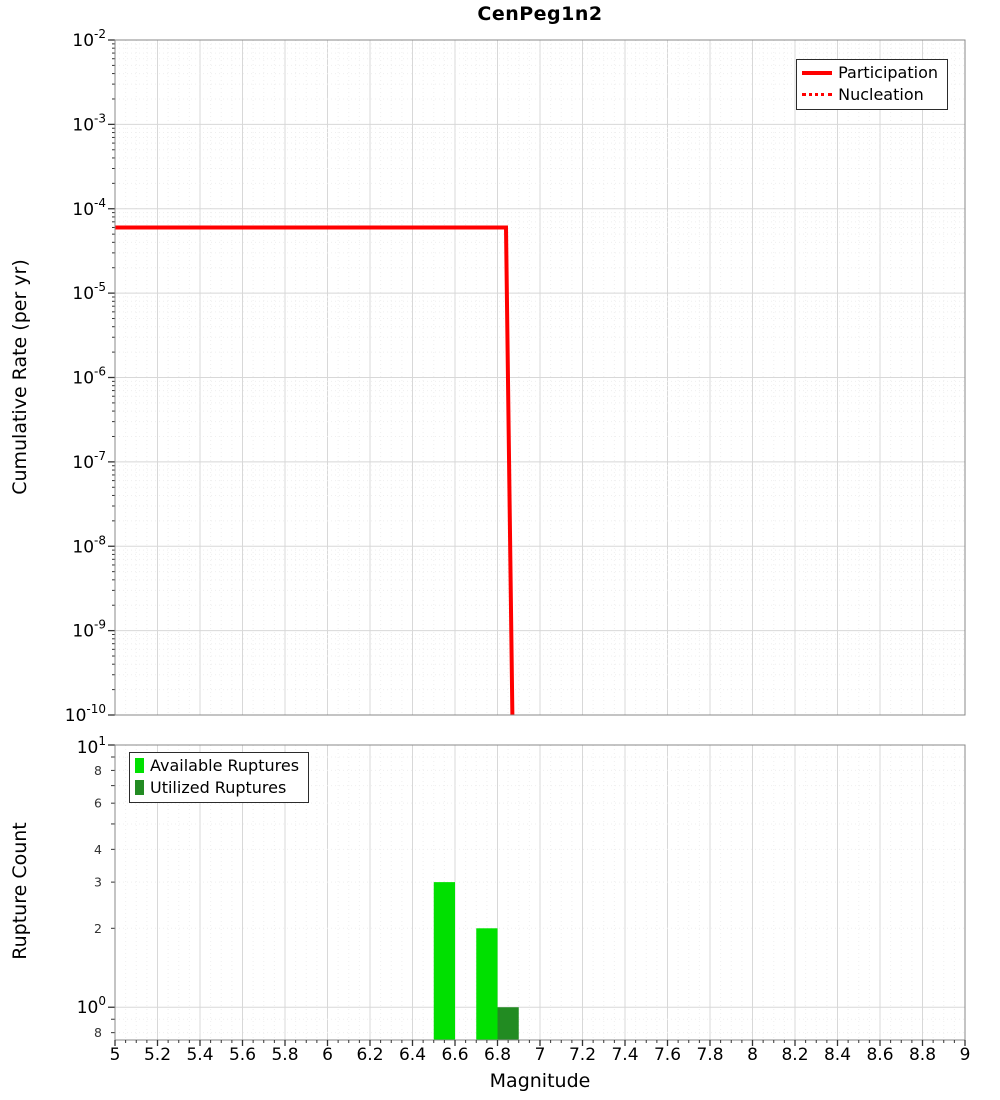 This screenshot has width=1000, height=1100. I want to click on bottom-legend: Available Ruptures Utilized Ruptures, so click(219, 777).